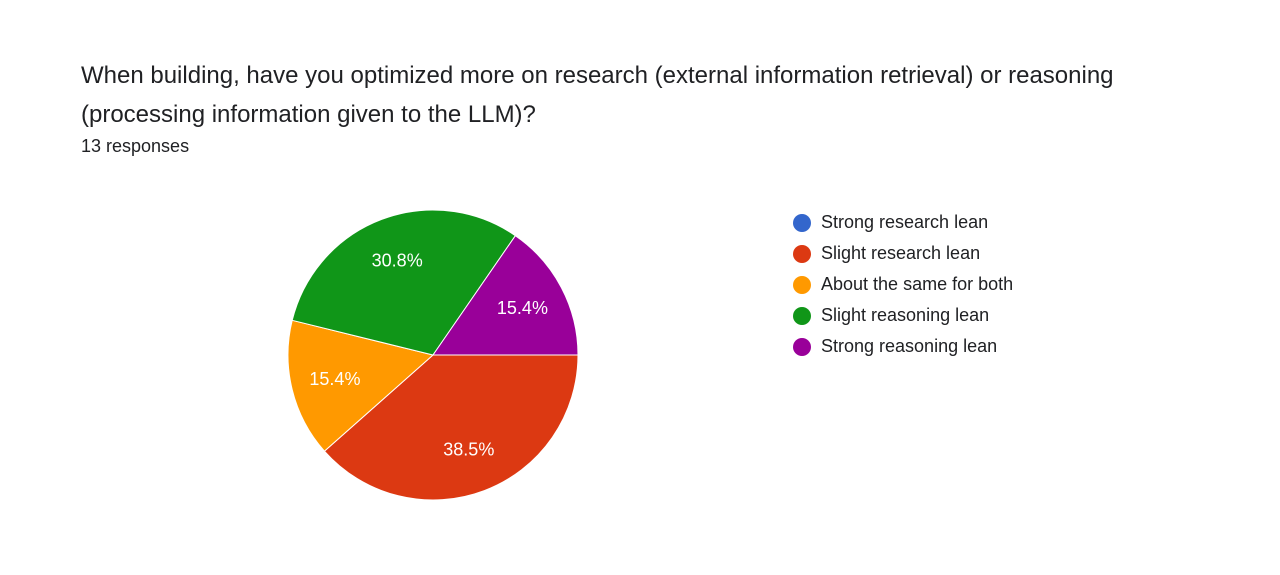  I want to click on legend-item-slight-reasoning-lean: Slight reasoning lean, so click(903, 315).